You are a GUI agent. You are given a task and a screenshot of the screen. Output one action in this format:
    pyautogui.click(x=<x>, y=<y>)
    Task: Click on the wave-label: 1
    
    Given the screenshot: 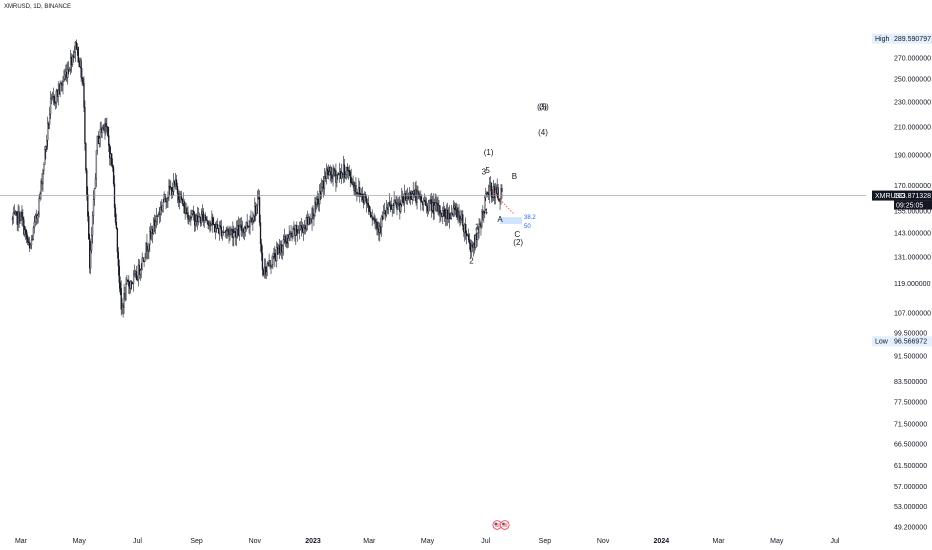 What is the action you would take?
    pyautogui.click(x=477, y=226)
    